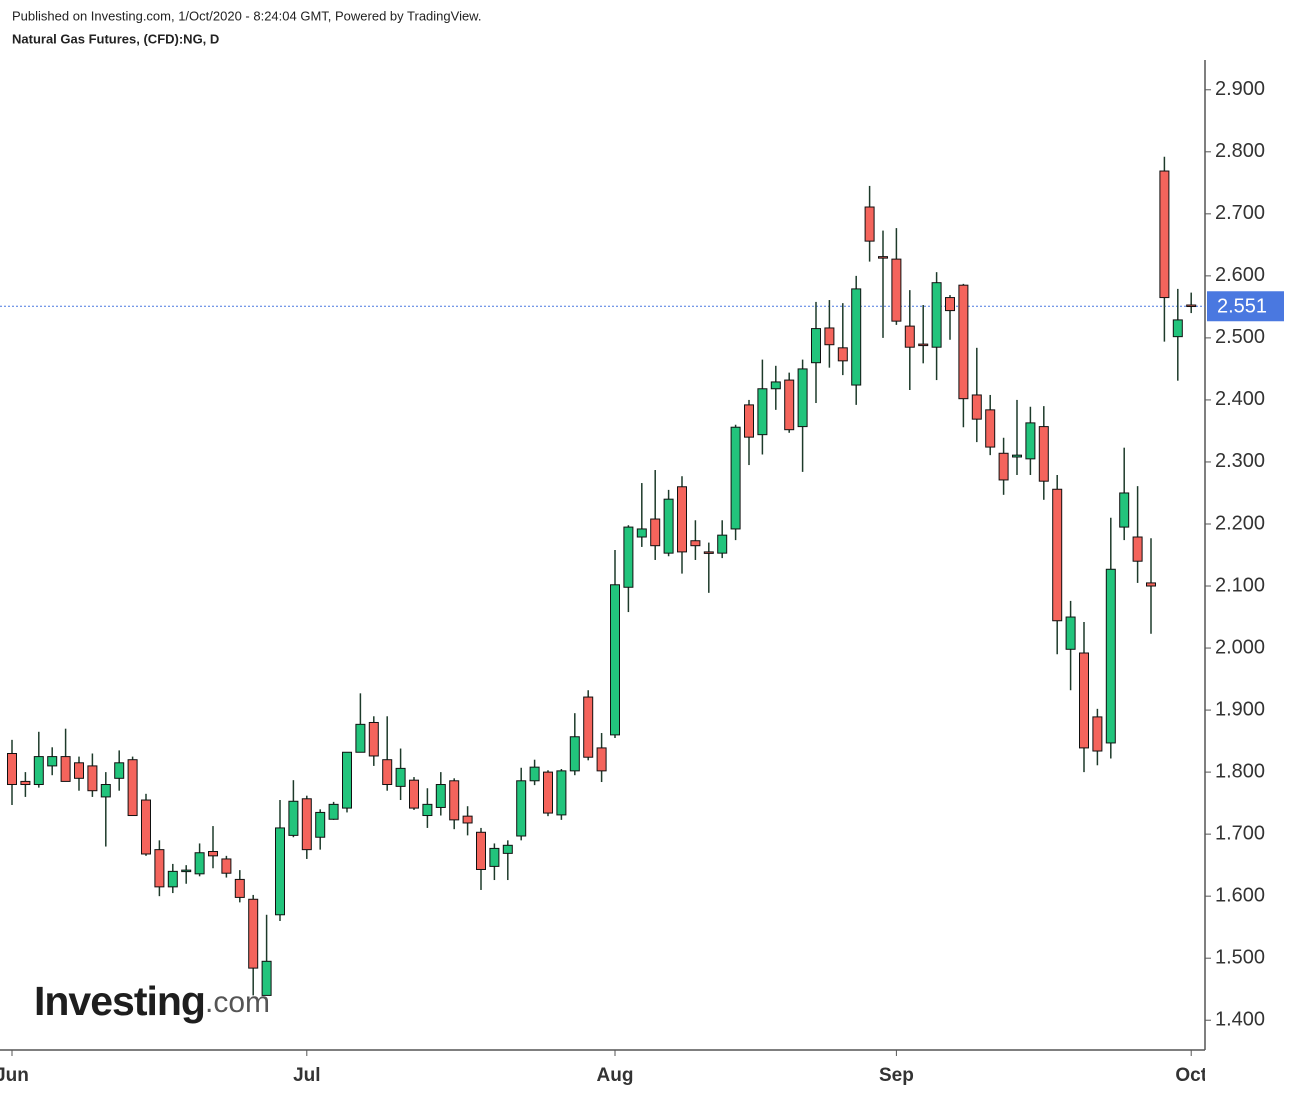 Image resolution: width=1290 pixels, height=1094 pixels. What do you see at coordinates (119, 1001) in the screenshot?
I see `logo-brand: Investing` at bounding box center [119, 1001].